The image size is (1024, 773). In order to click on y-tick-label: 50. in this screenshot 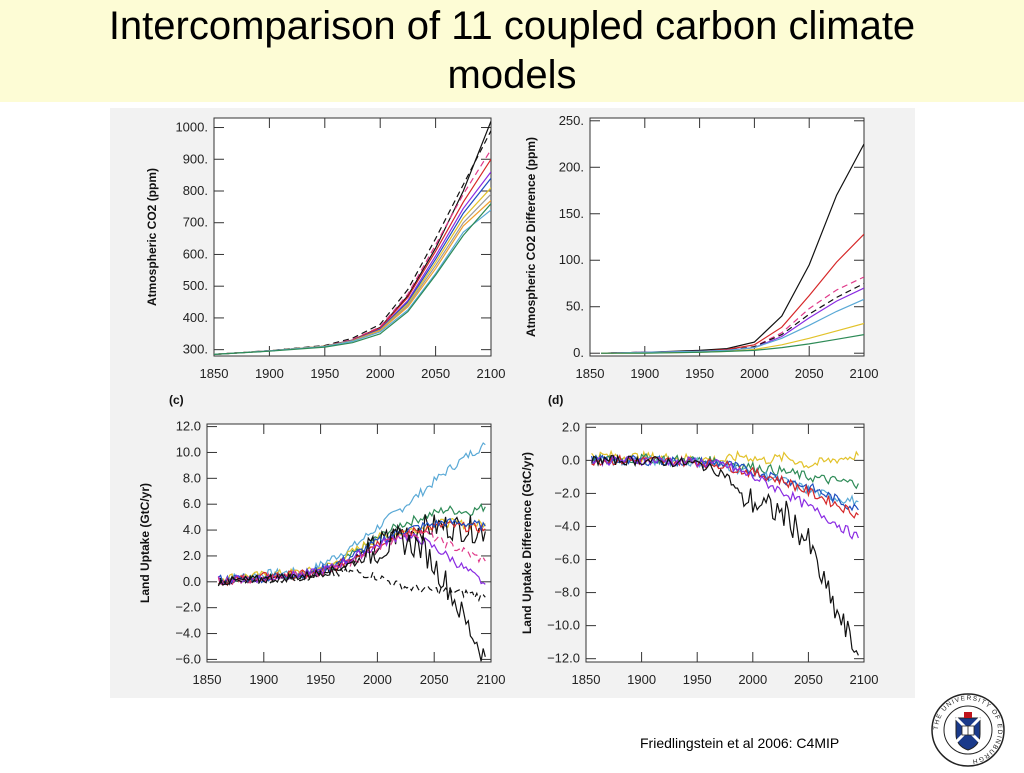, I will do `click(575, 306)`.